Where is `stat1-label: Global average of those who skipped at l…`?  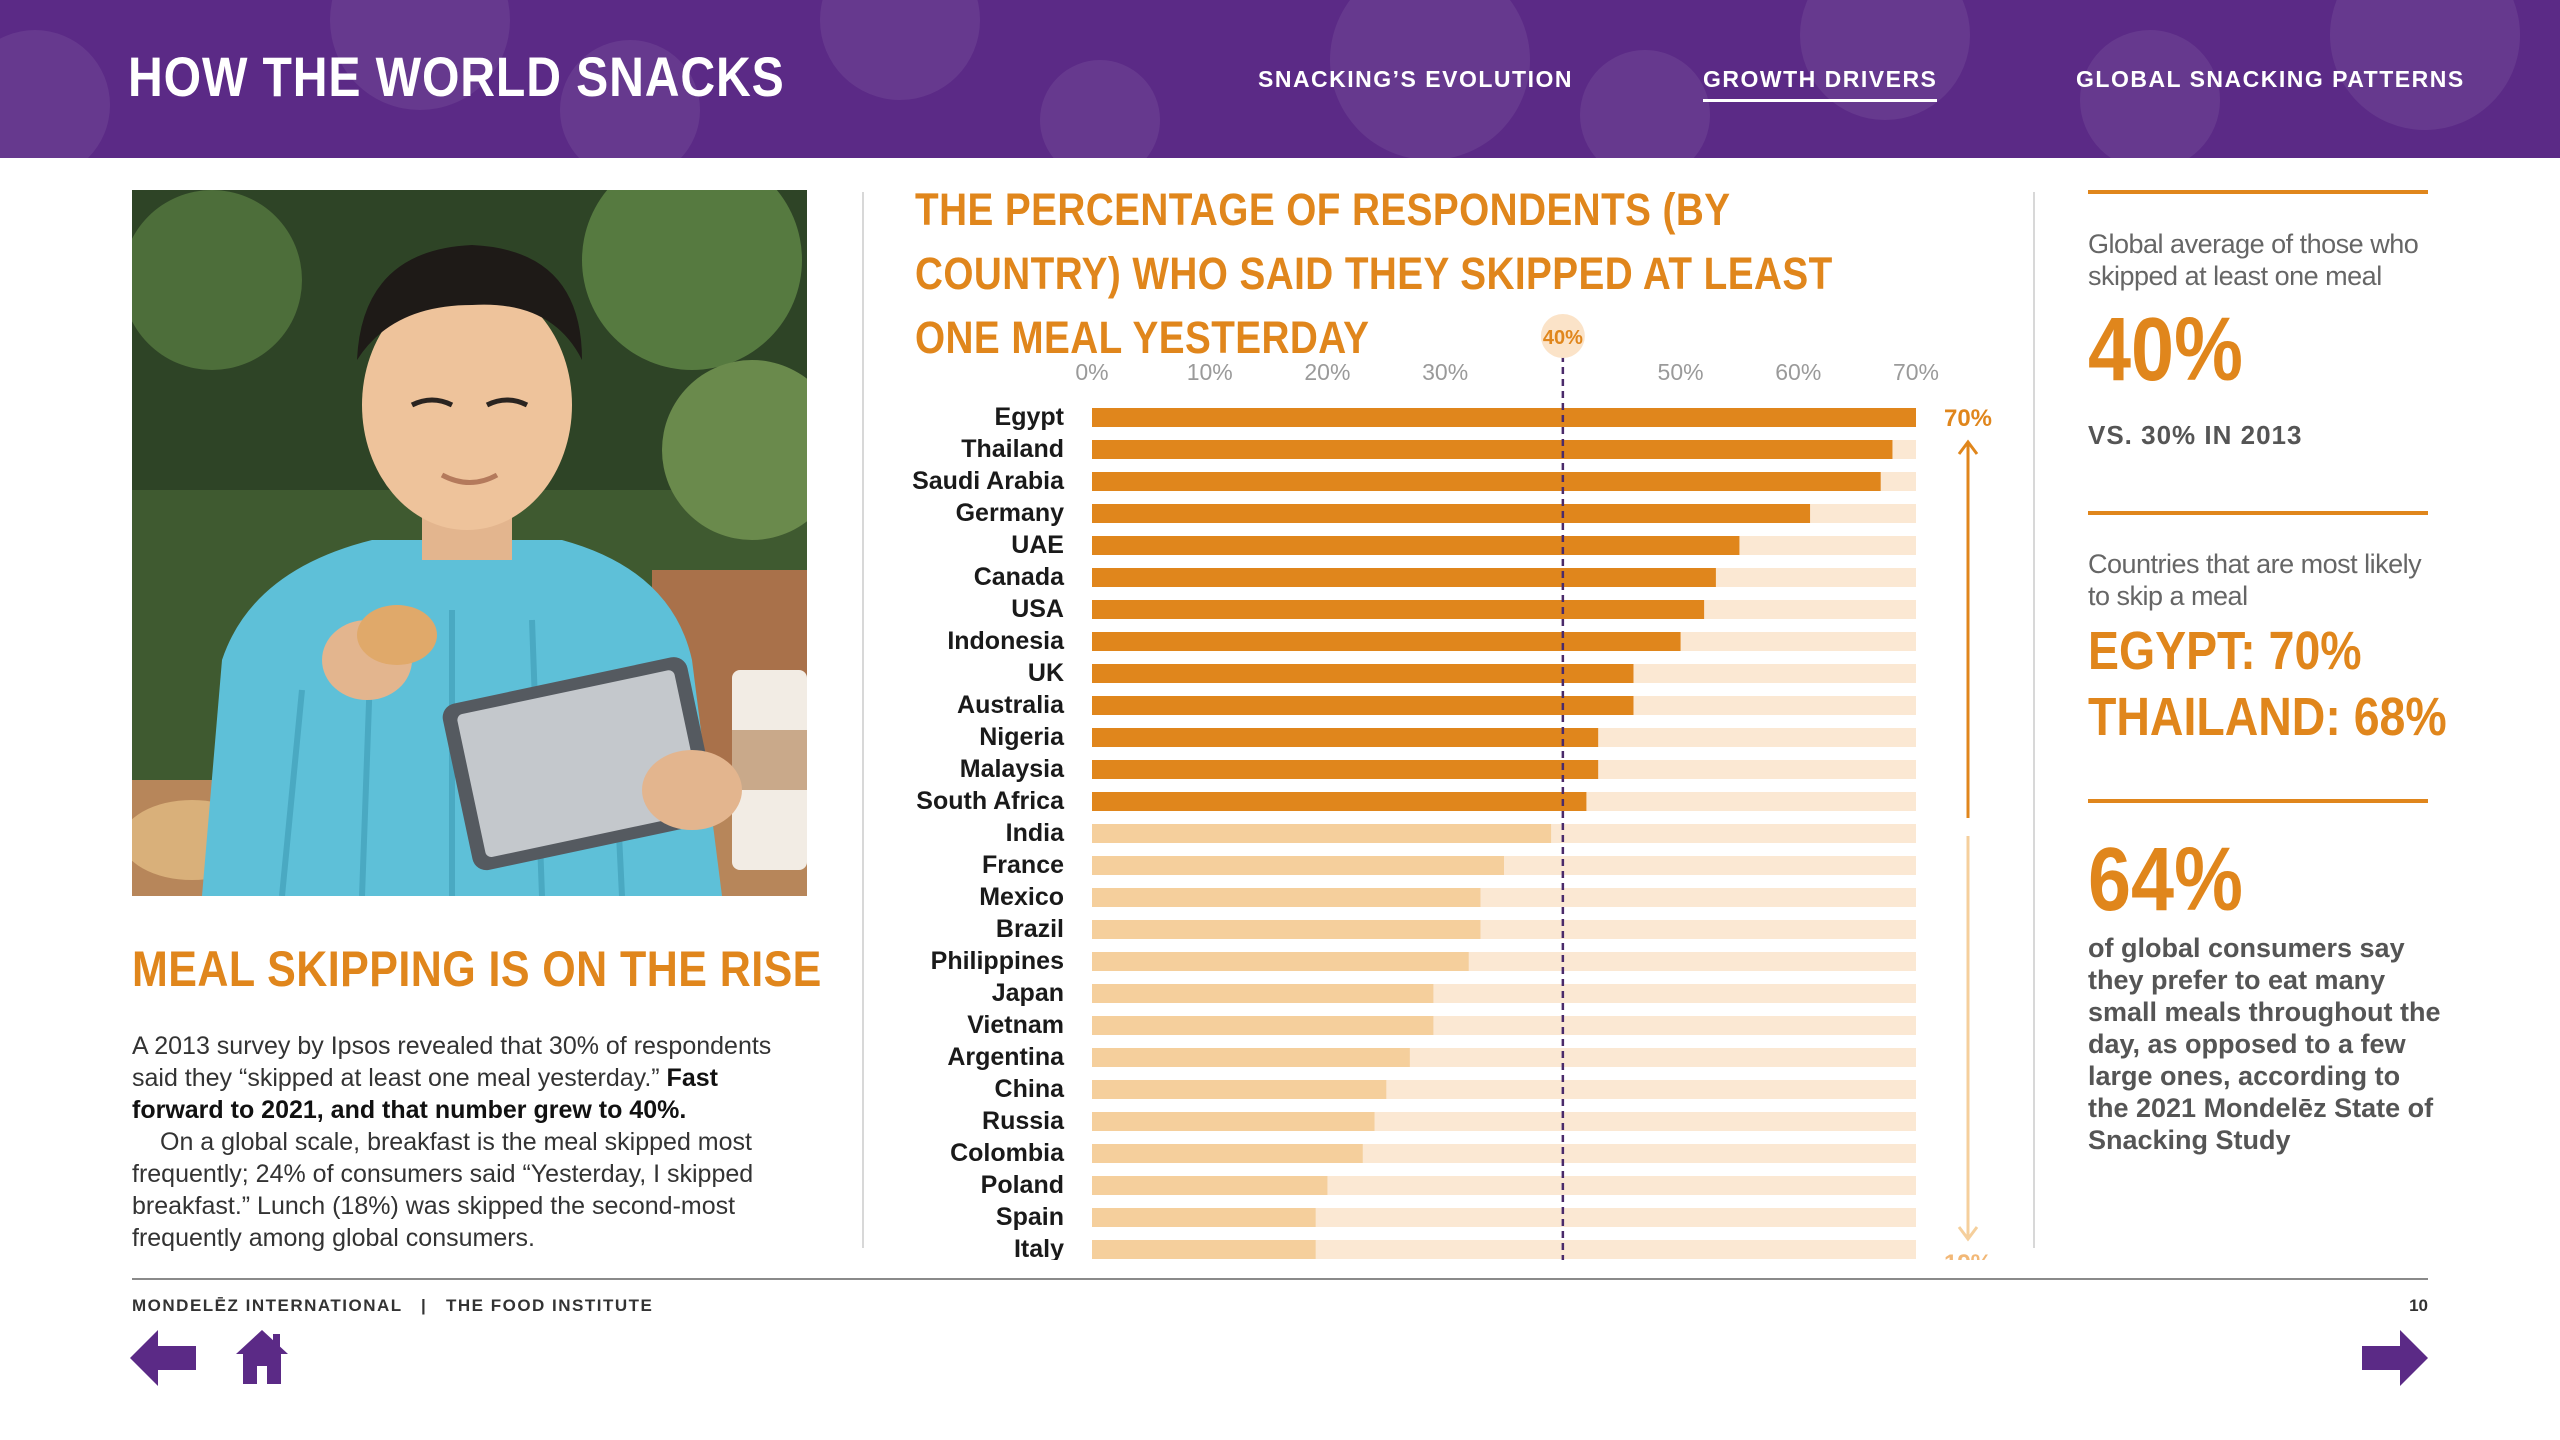
stat1-label: Global average of those who skipped at l… is located at coordinates (2253, 260).